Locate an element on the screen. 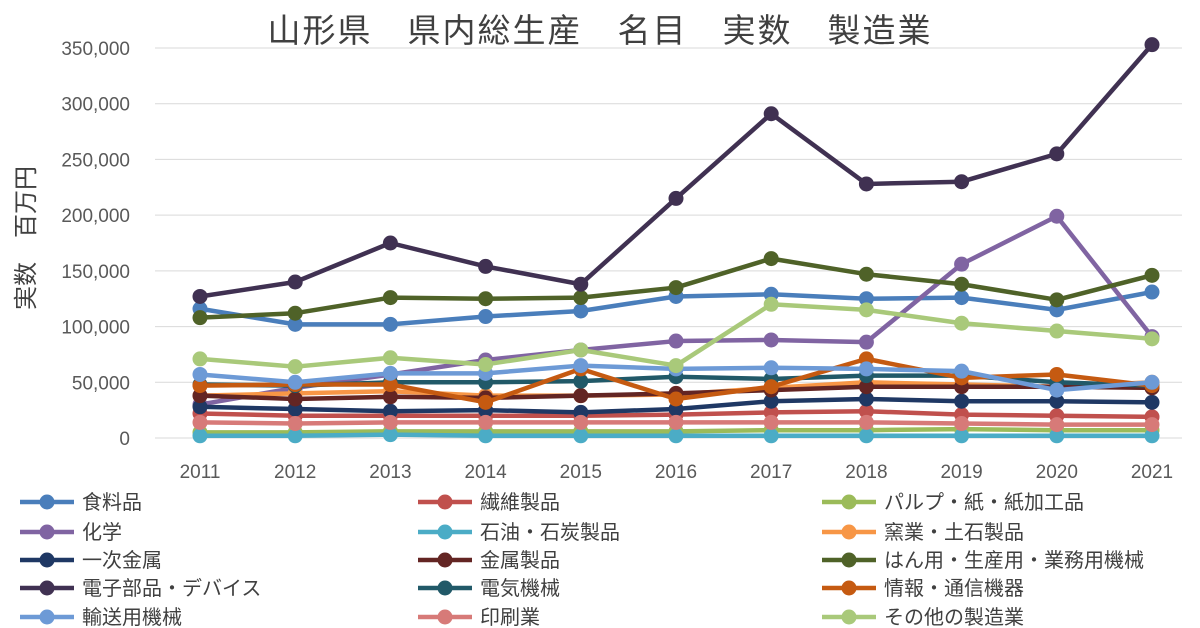 The width and height of the screenshot is (1200, 628). x-tick-label: 2013 is located at coordinates (390, 472).